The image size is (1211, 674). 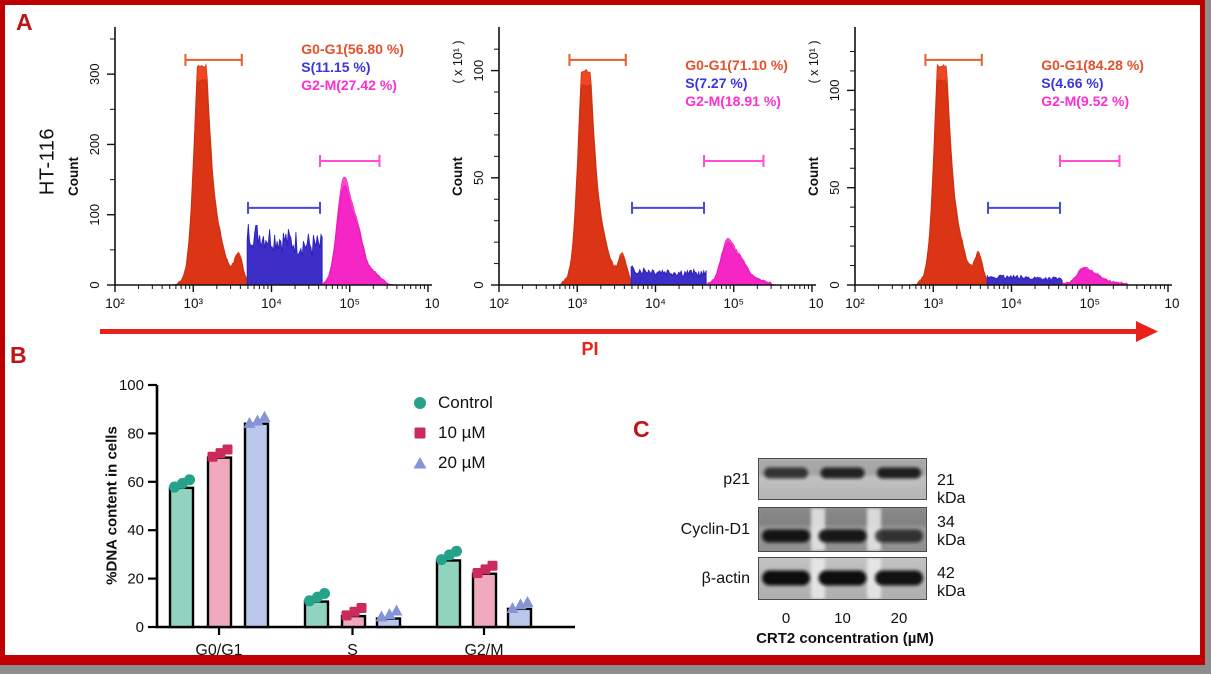 I want to click on protein-label-1: p21, so click(x=736, y=479).